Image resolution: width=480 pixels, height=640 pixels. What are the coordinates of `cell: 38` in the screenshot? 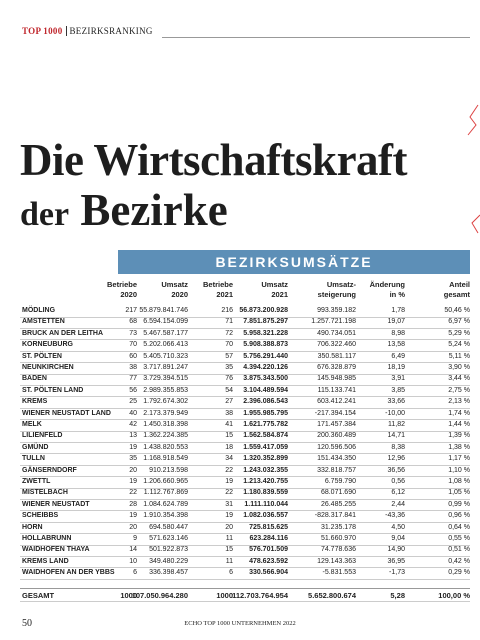 It's located at (229, 413).